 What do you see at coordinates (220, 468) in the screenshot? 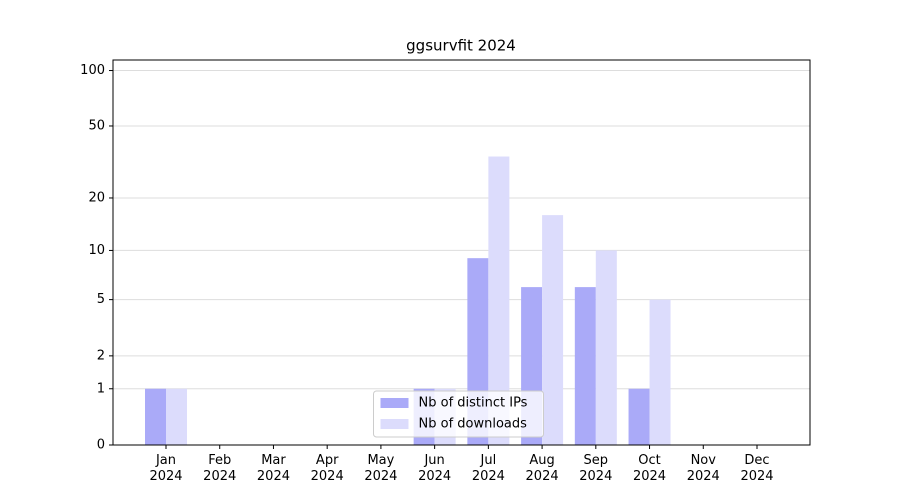
I see `x-tick-label: Feb 2024` at bounding box center [220, 468].